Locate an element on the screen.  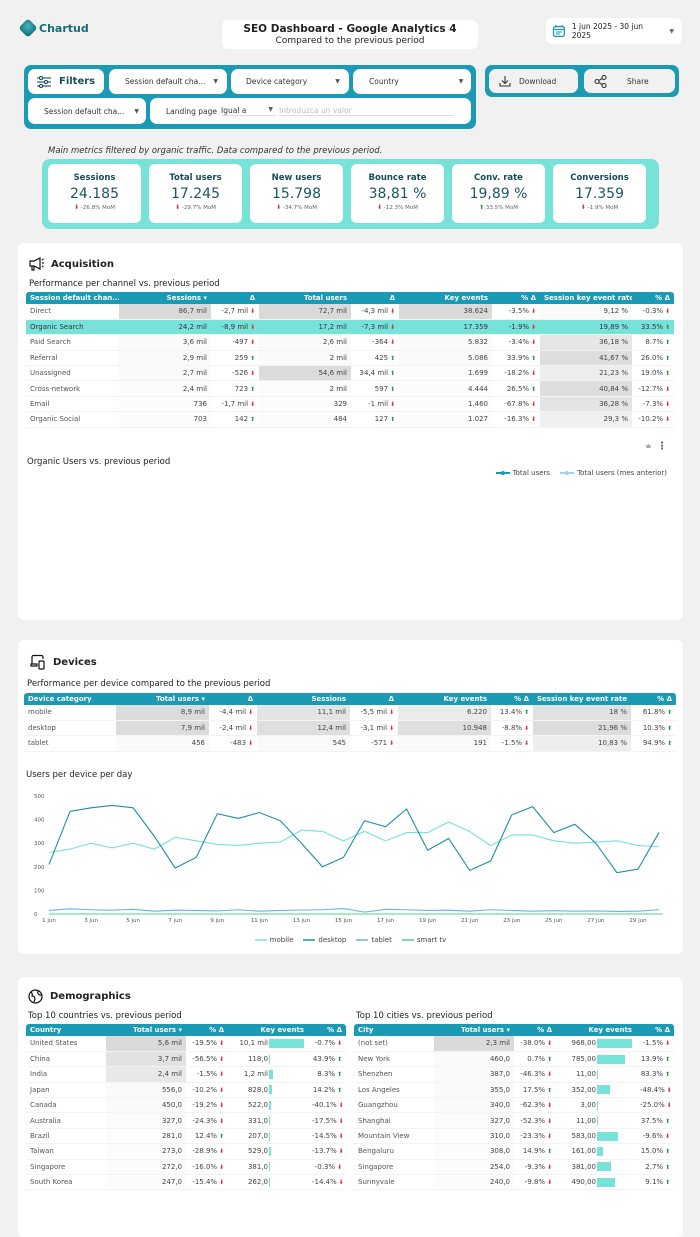
download-button: Download is located at coordinates (533, 81).